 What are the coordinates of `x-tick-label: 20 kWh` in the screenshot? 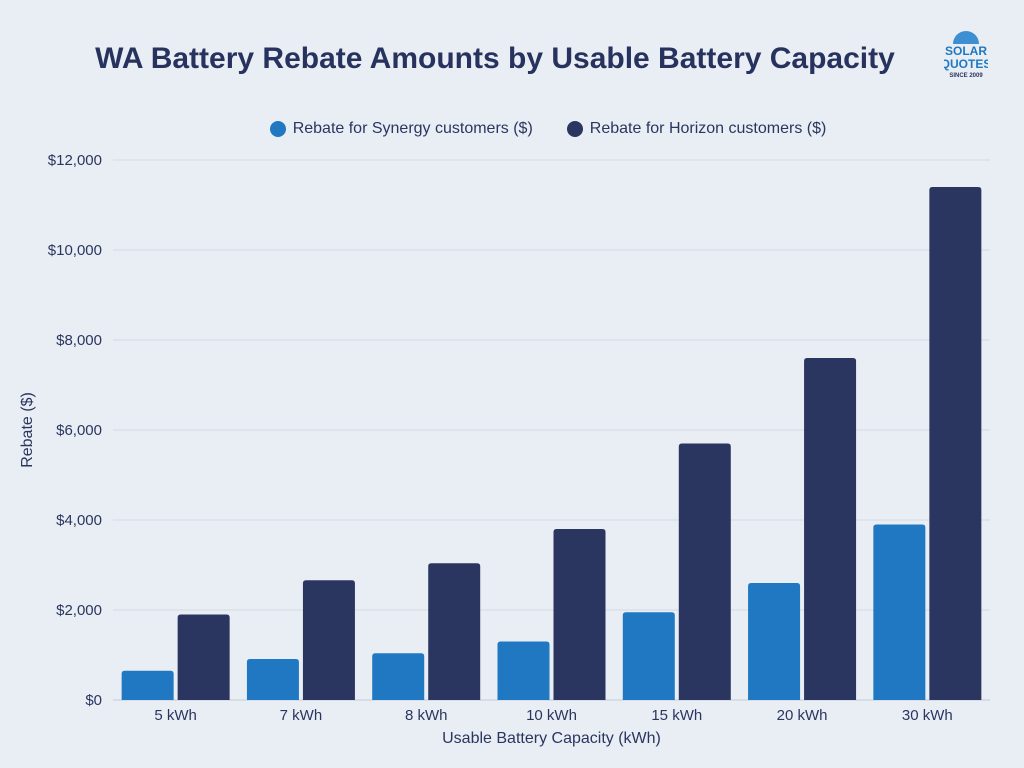 It's located at (802, 715).